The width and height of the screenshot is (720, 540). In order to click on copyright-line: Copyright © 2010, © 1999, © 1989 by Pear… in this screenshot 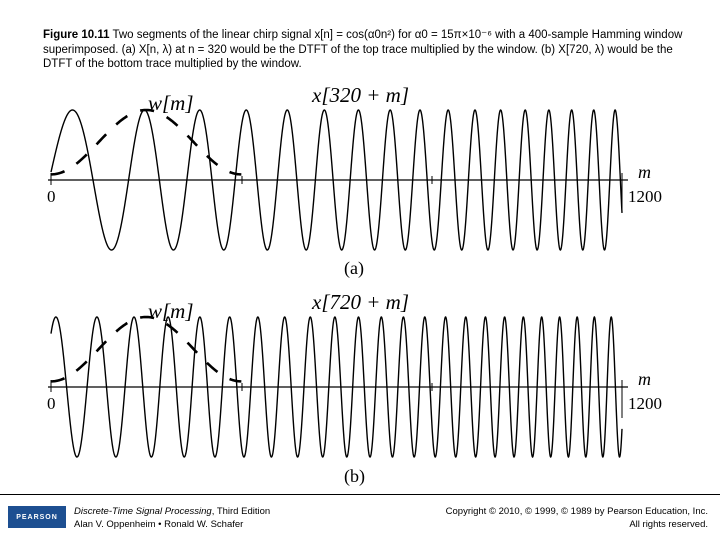, I will do `click(576, 511)`.